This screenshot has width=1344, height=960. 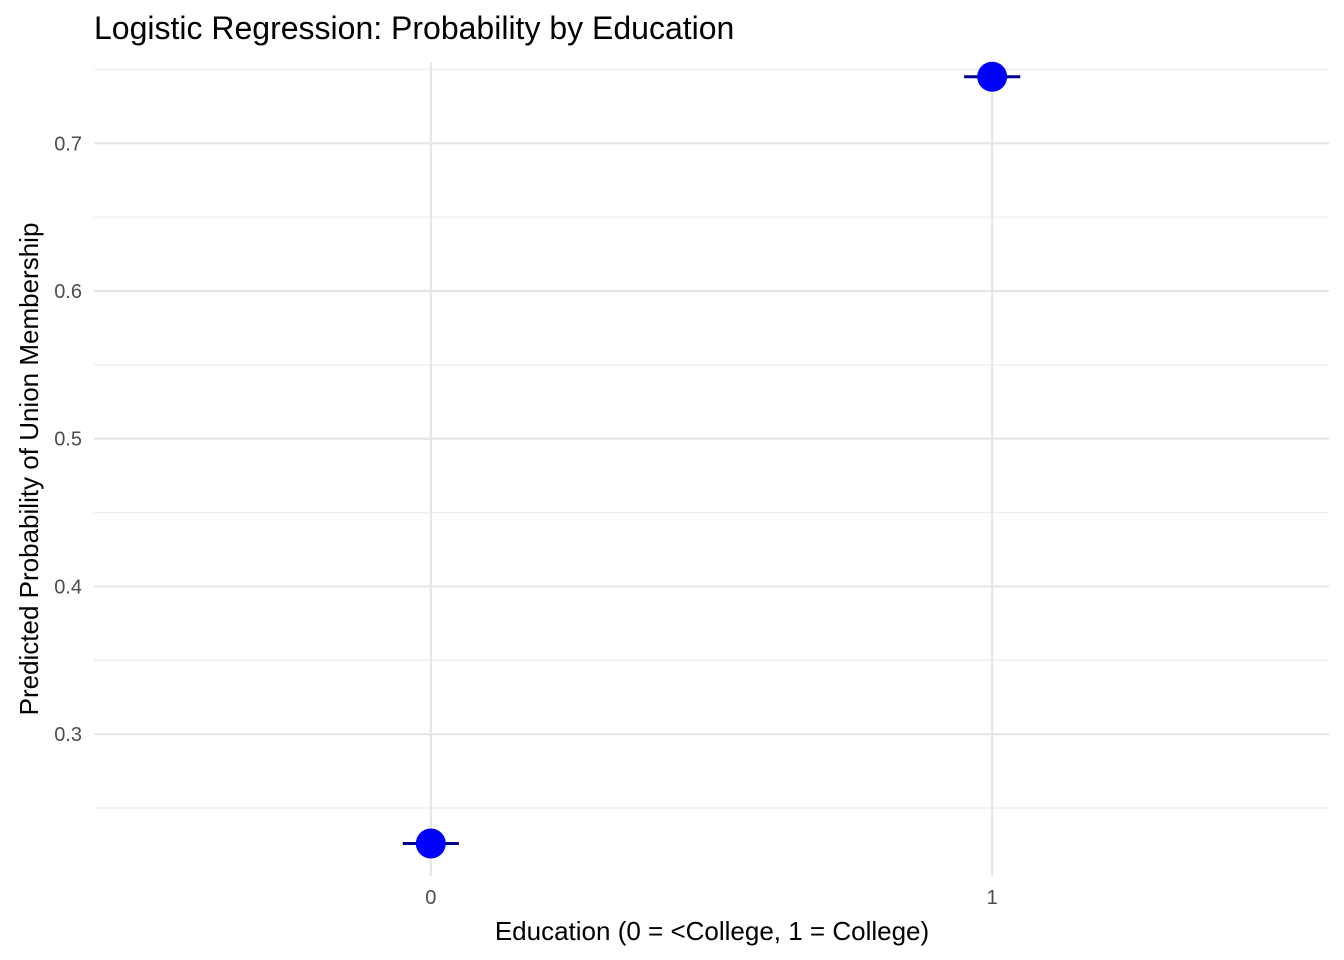 What do you see at coordinates (68, 440) in the screenshot?
I see `y-tick-label: 0.5` at bounding box center [68, 440].